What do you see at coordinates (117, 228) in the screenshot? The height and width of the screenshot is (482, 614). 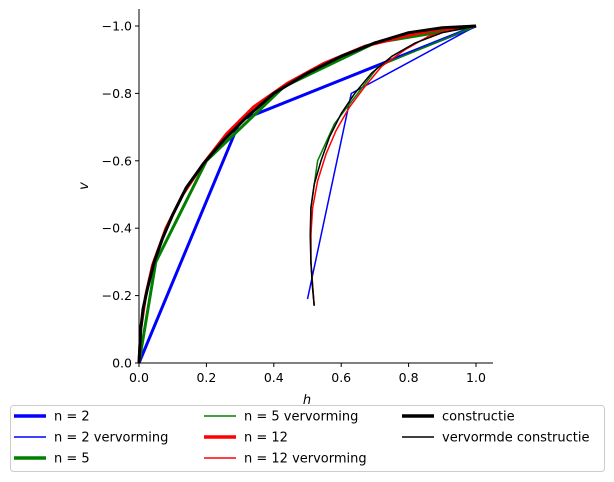 I see `y-tick-label: −0.4` at bounding box center [117, 228].